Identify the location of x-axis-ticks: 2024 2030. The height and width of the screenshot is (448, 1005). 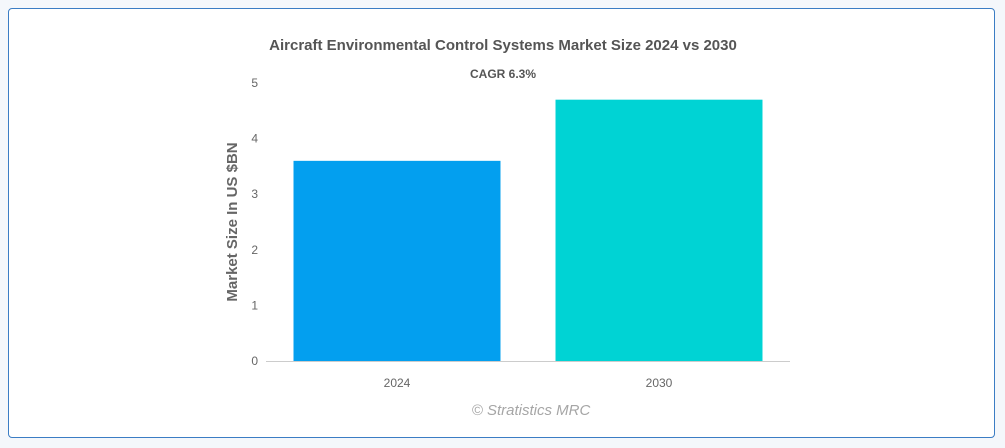
(528, 383).